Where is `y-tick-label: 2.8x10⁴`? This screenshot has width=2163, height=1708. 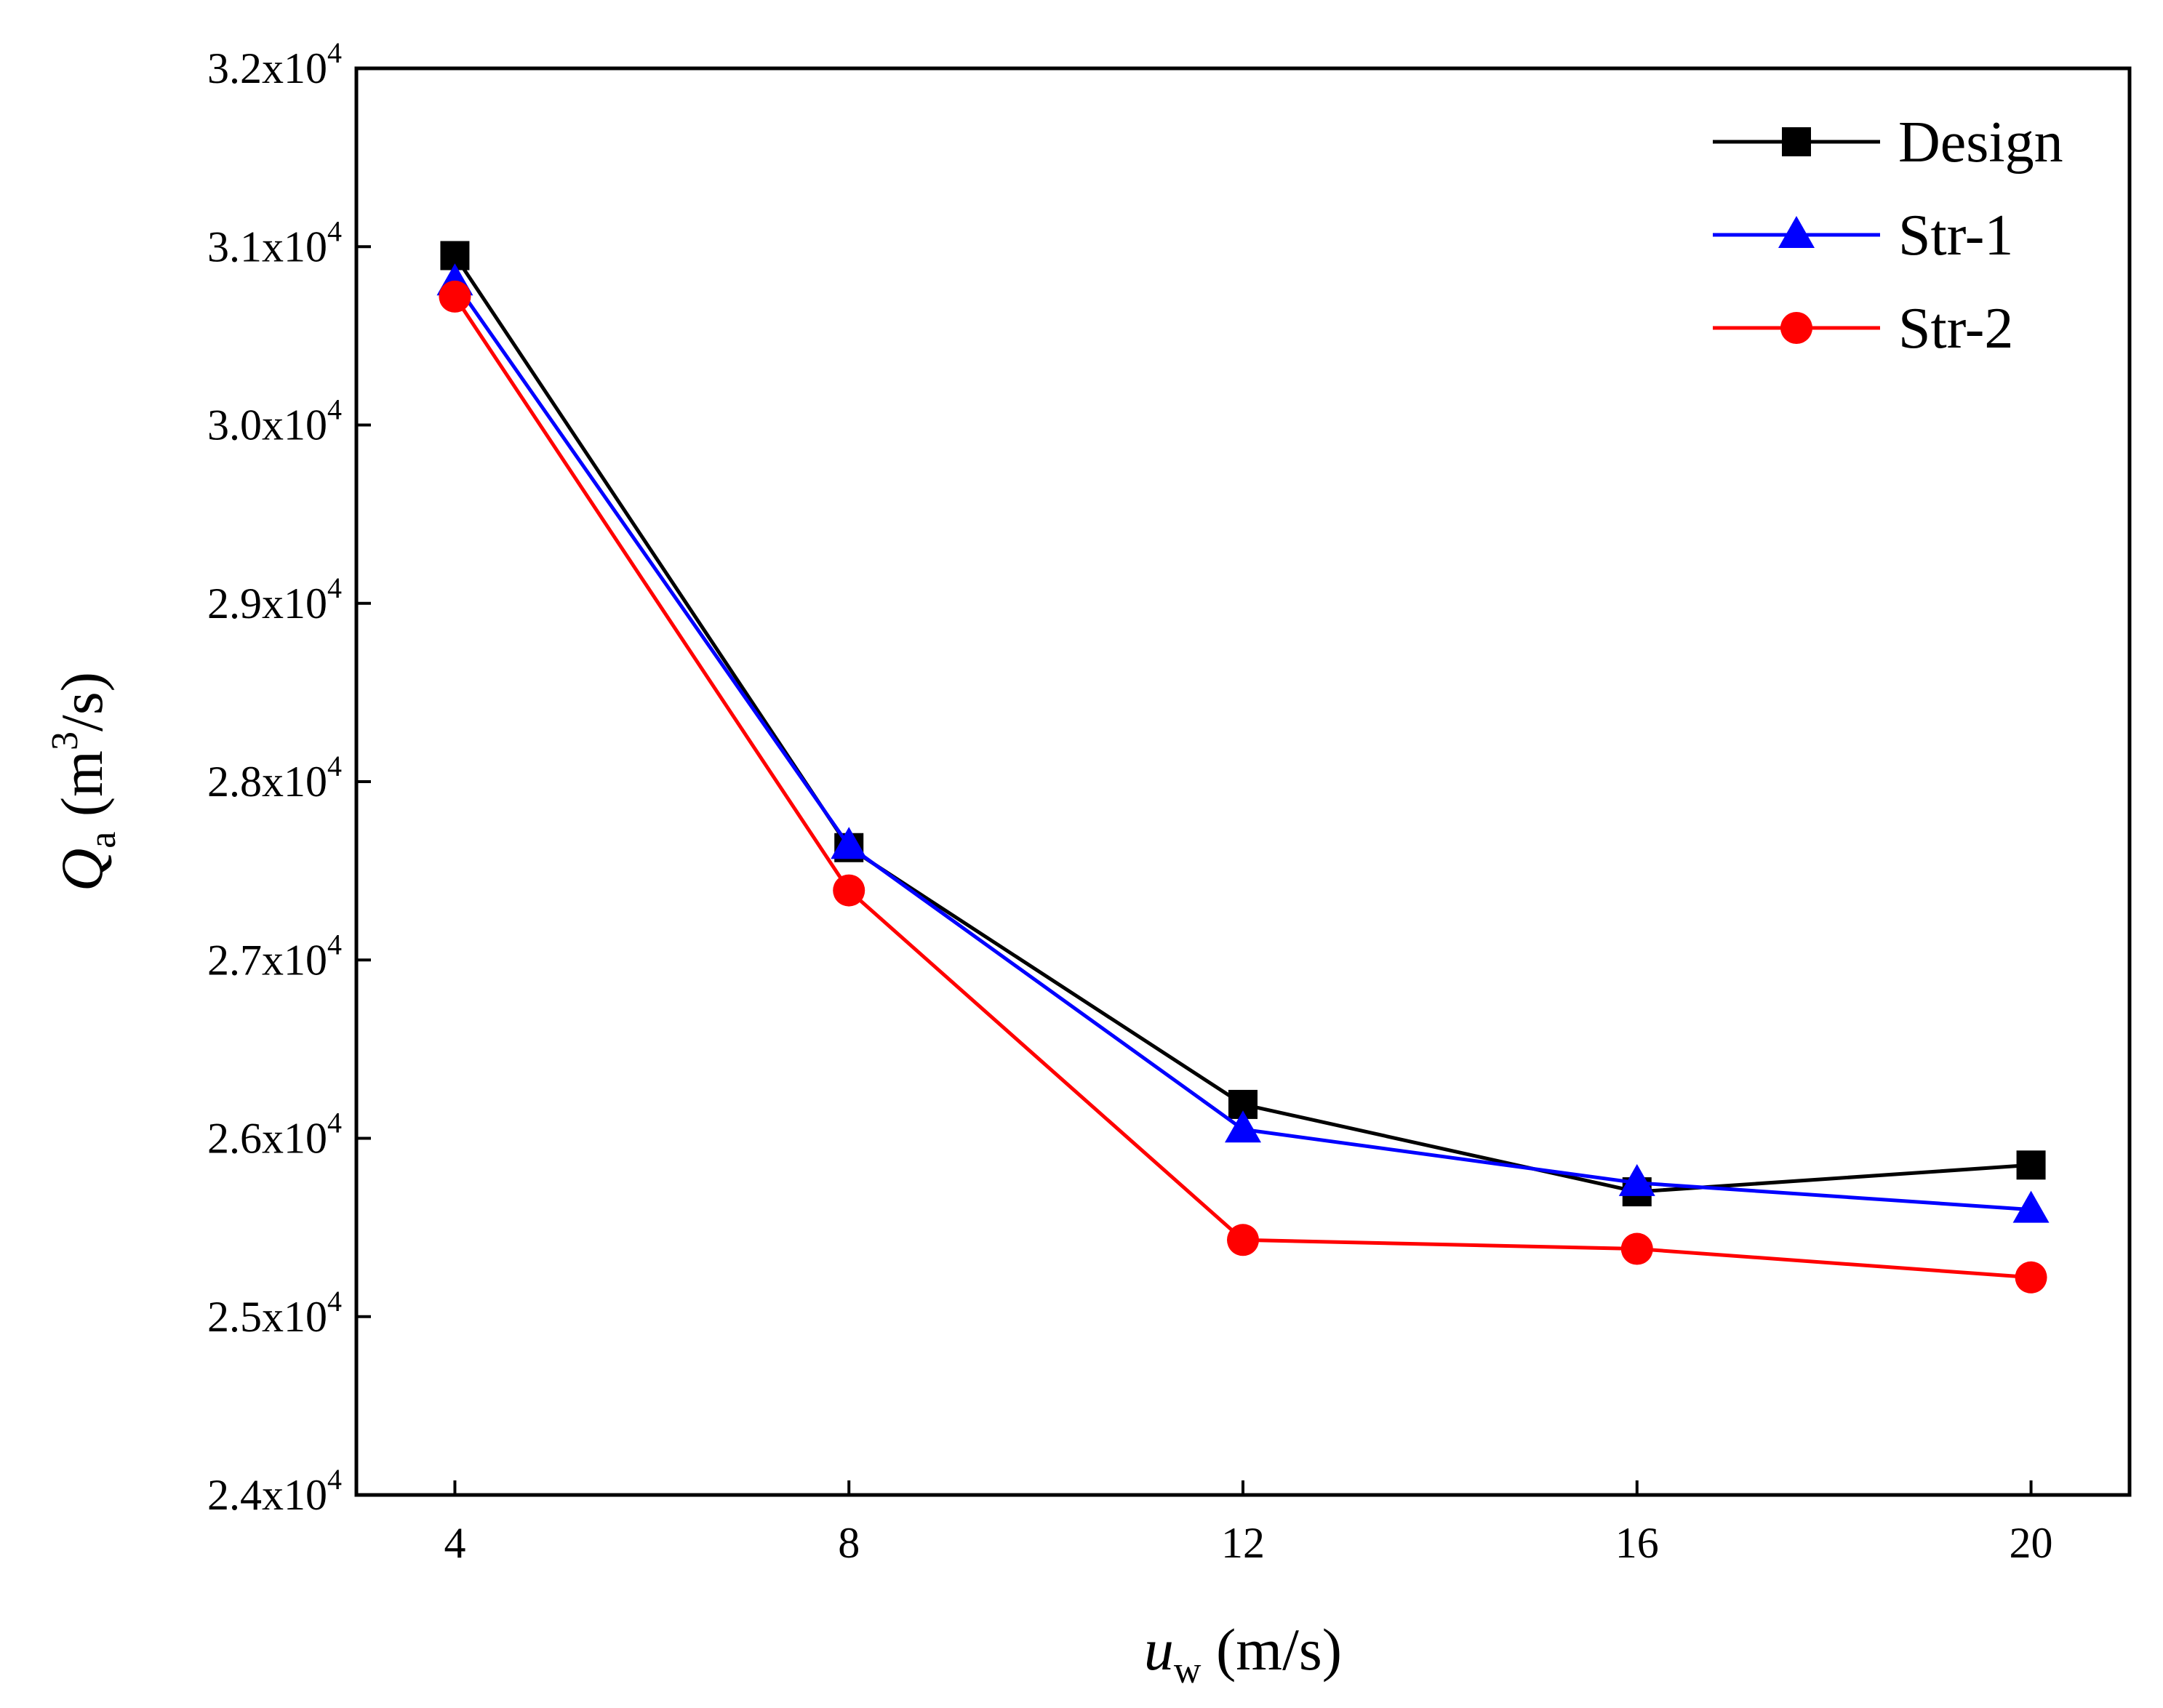 y-tick-label: 2.8x10⁴ is located at coordinates (274, 778).